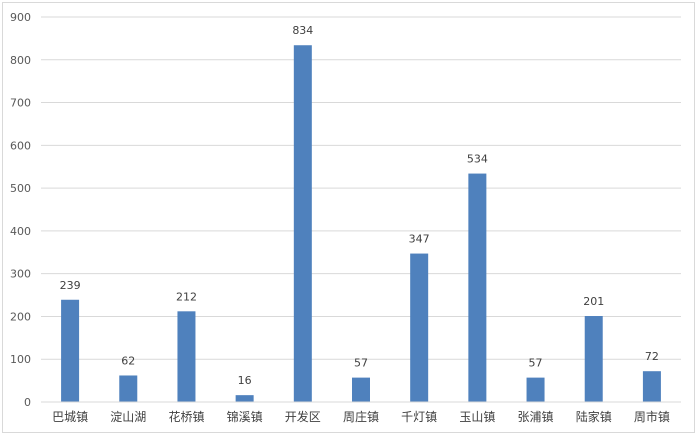  Describe the element at coordinates (303, 416) in the screenshot. I see `x-category-label: 开发区` at that location.